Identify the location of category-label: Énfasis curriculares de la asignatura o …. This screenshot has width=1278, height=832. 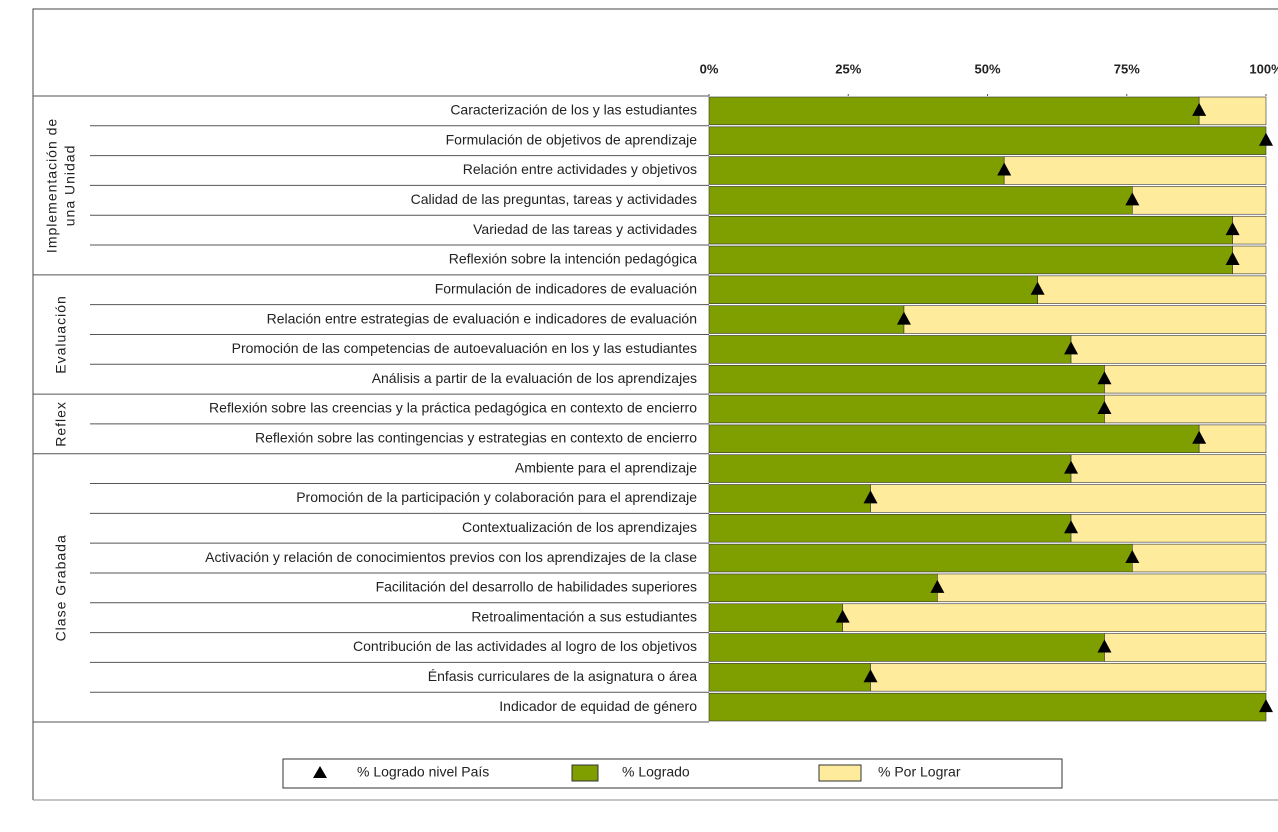
(562, 676).